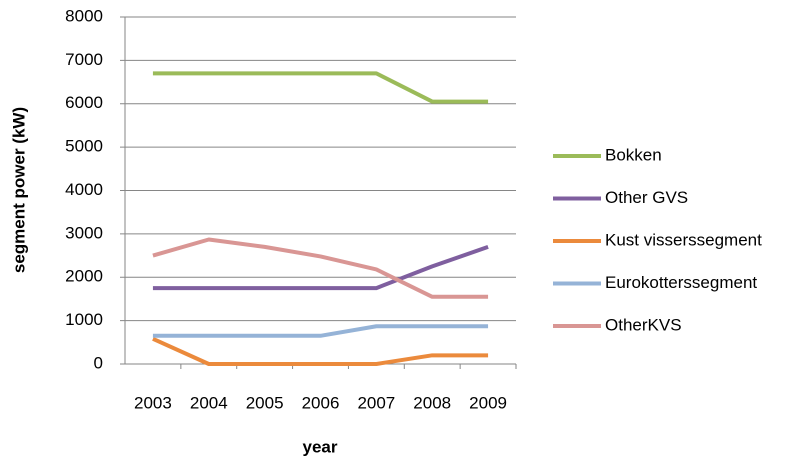 Image resolution: width=808 pixels, height=459 pixels. What do you see at coordinates (84, 276) in the screenshot?
I see `y-tick-label: 2000` at bounding box center [84, 276].